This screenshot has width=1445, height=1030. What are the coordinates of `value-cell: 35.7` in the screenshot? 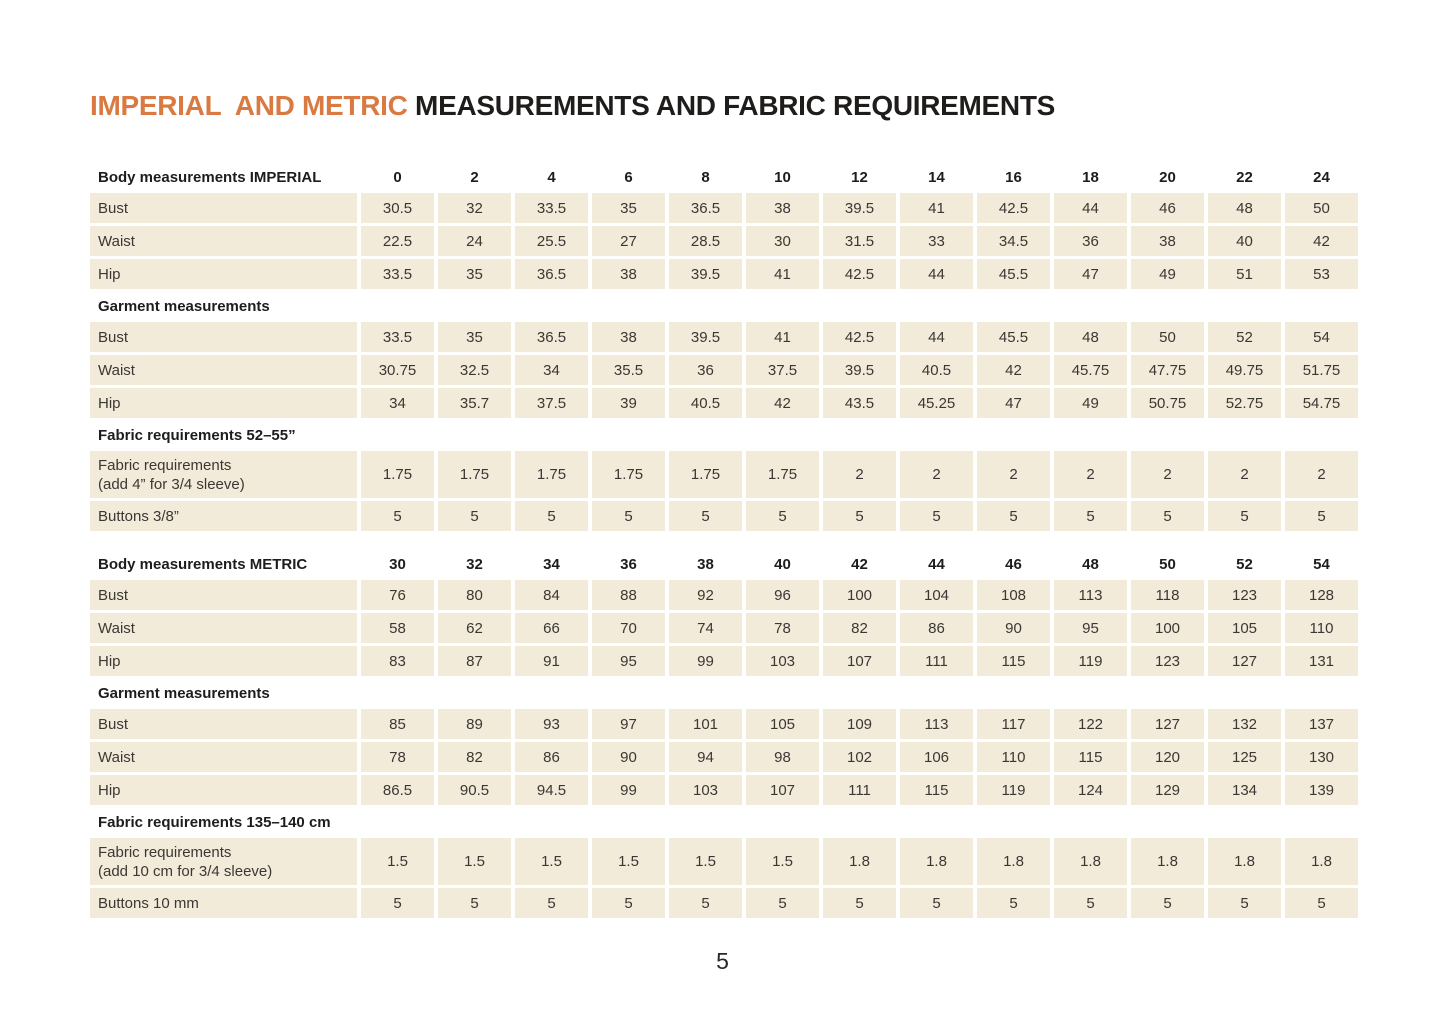 It's located at (474, 403).